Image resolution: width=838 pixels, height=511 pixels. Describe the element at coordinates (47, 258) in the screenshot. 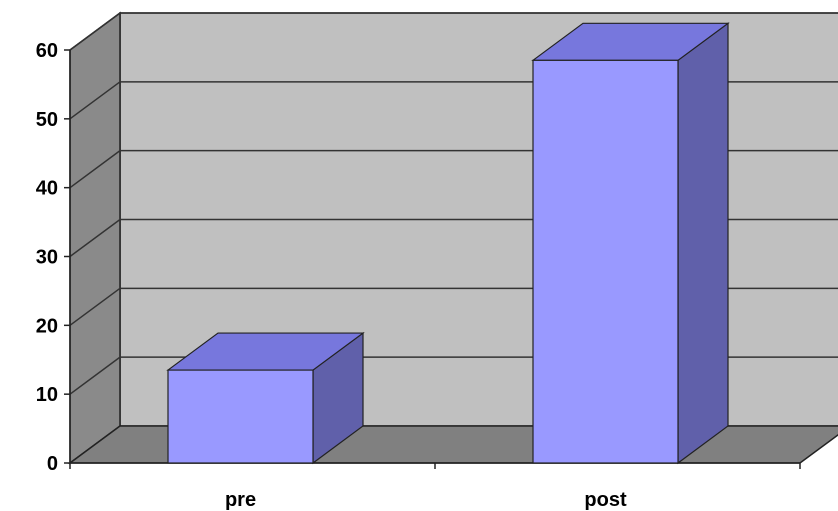

I see `y-tick-label: 30` at that location.